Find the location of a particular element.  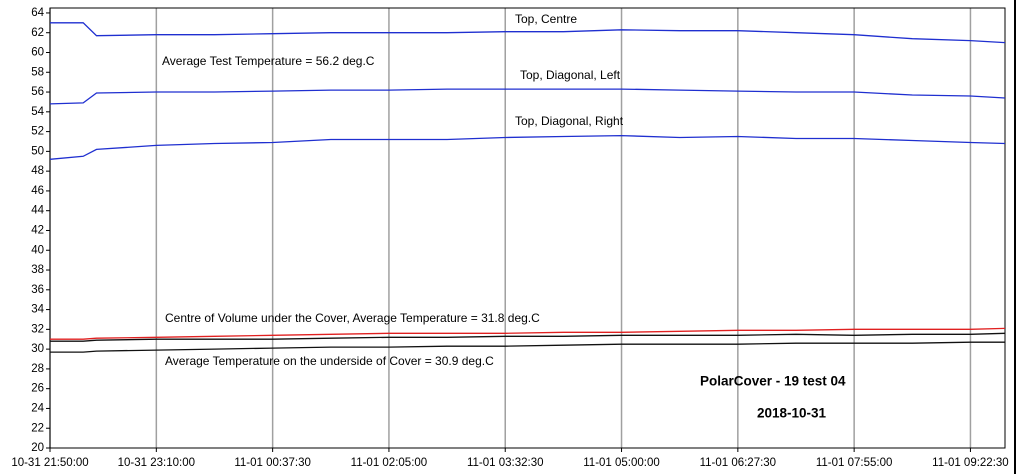

y-tick-label: 42 is located at coordinates (37, 231).